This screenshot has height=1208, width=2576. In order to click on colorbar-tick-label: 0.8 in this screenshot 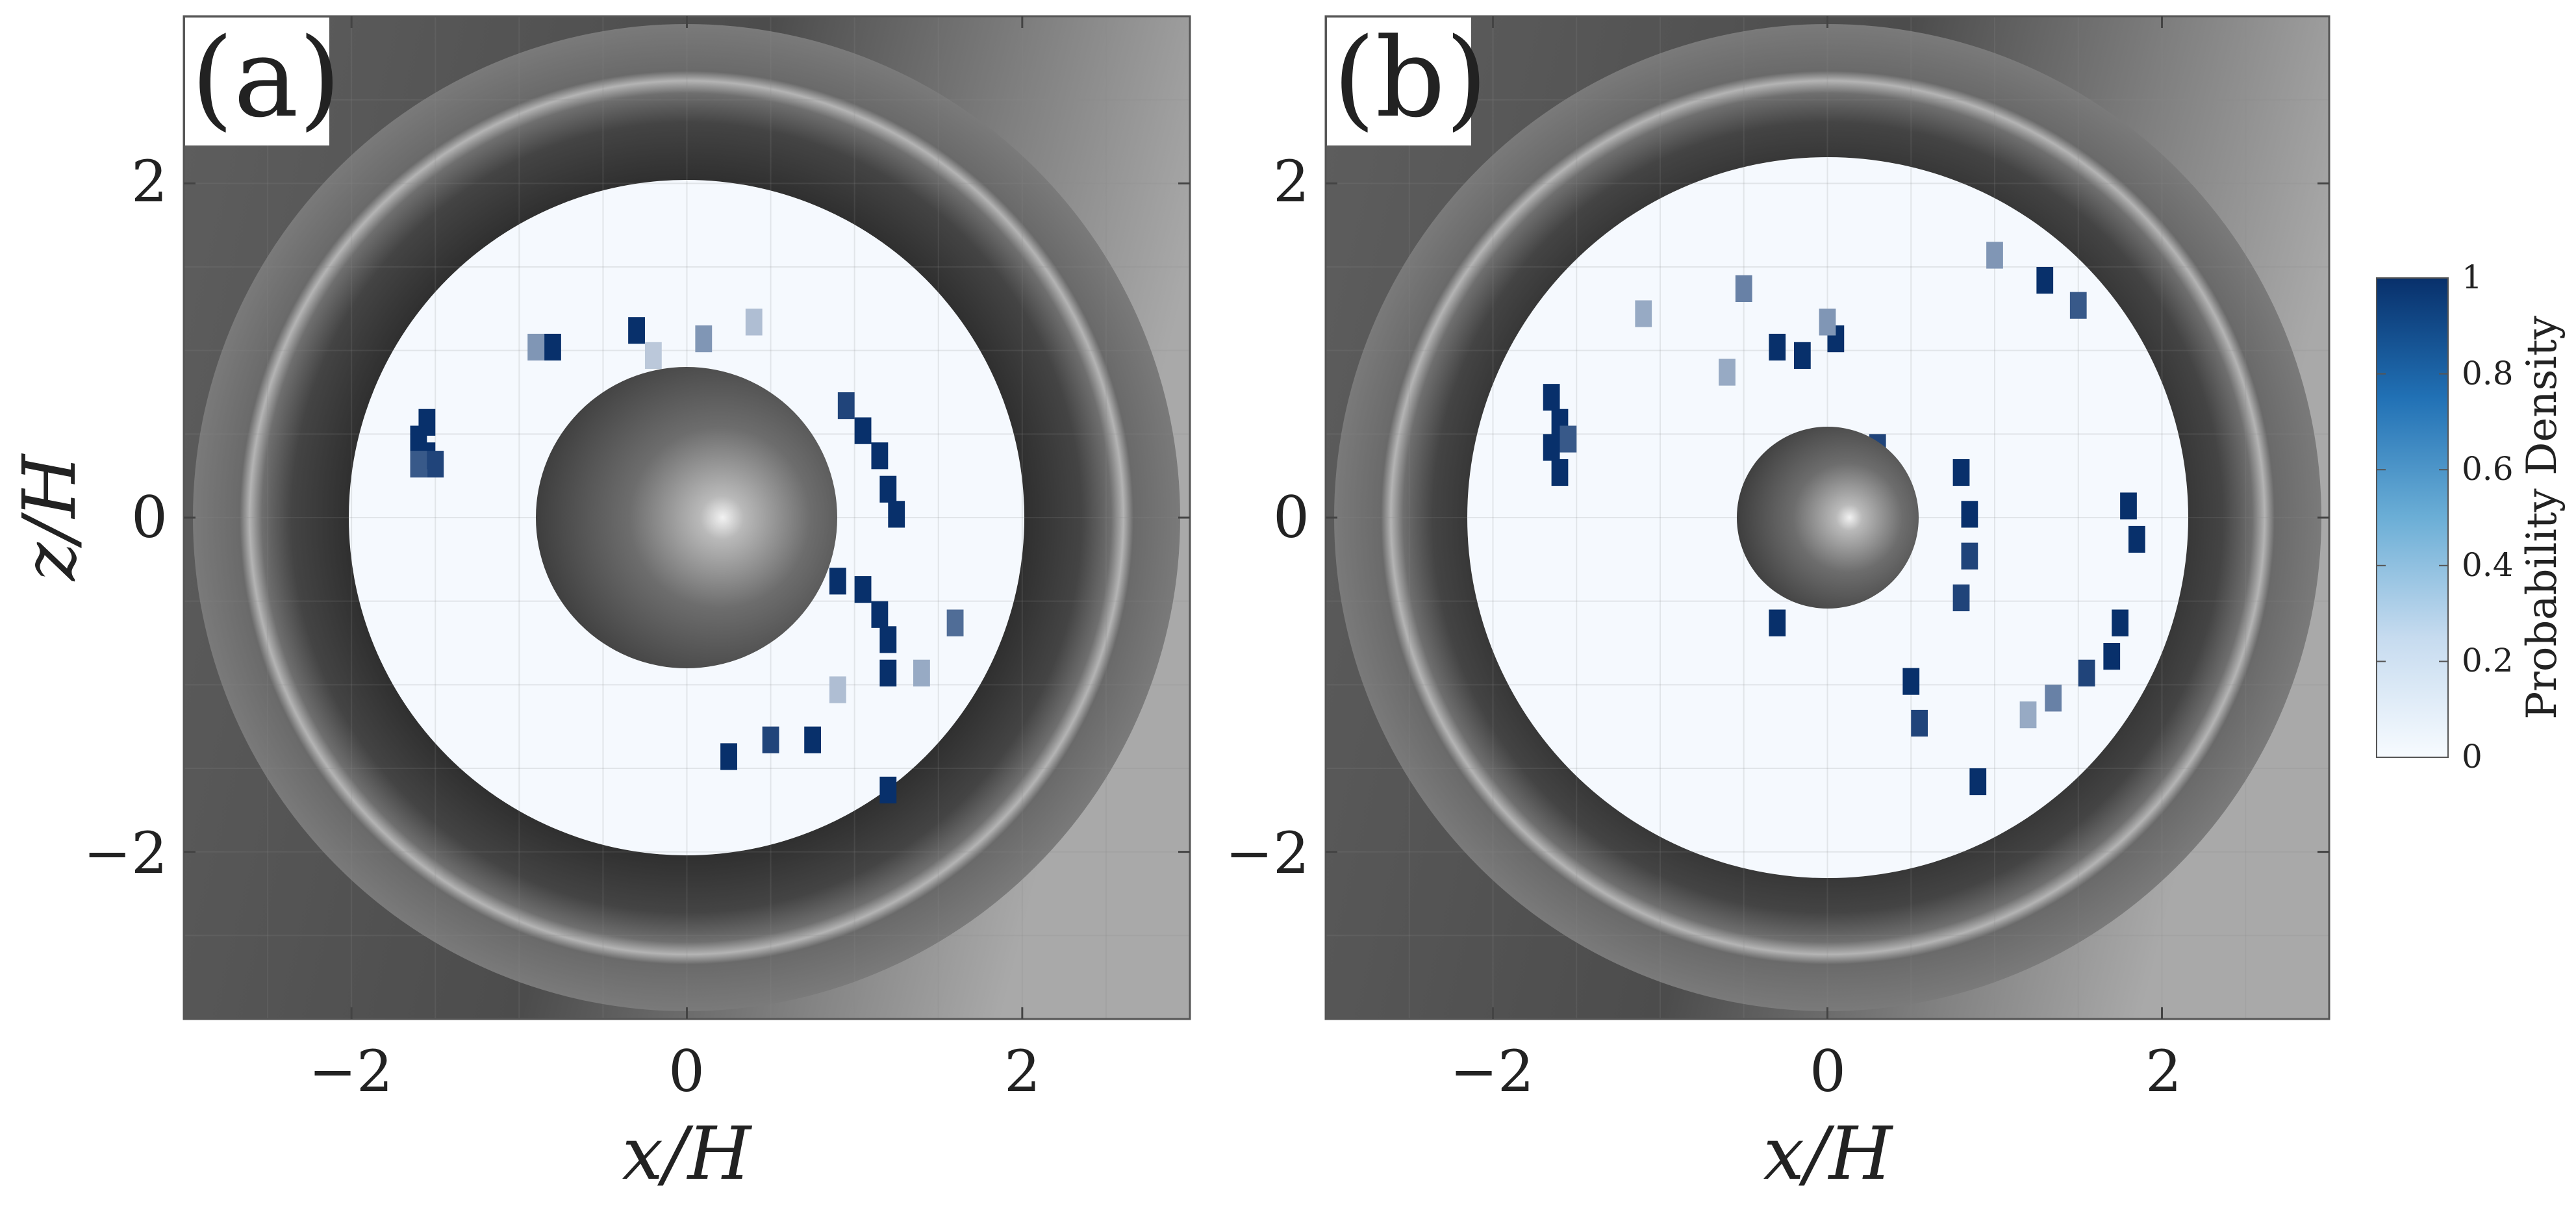, I will do `click(2488, 373)`.